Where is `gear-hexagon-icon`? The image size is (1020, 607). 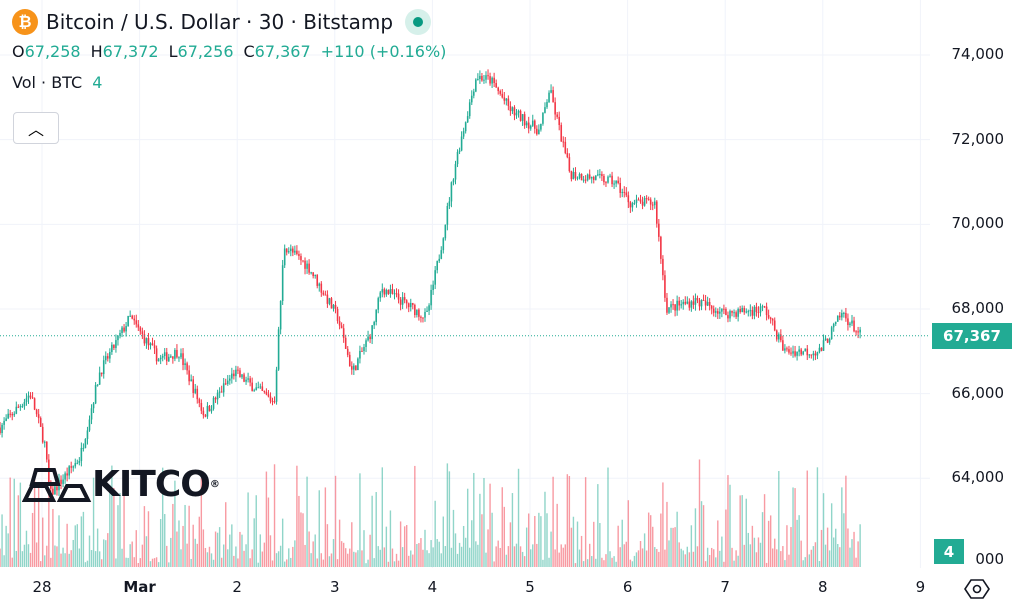 gear-hexagon-icon is located at coordinates (977, 589).